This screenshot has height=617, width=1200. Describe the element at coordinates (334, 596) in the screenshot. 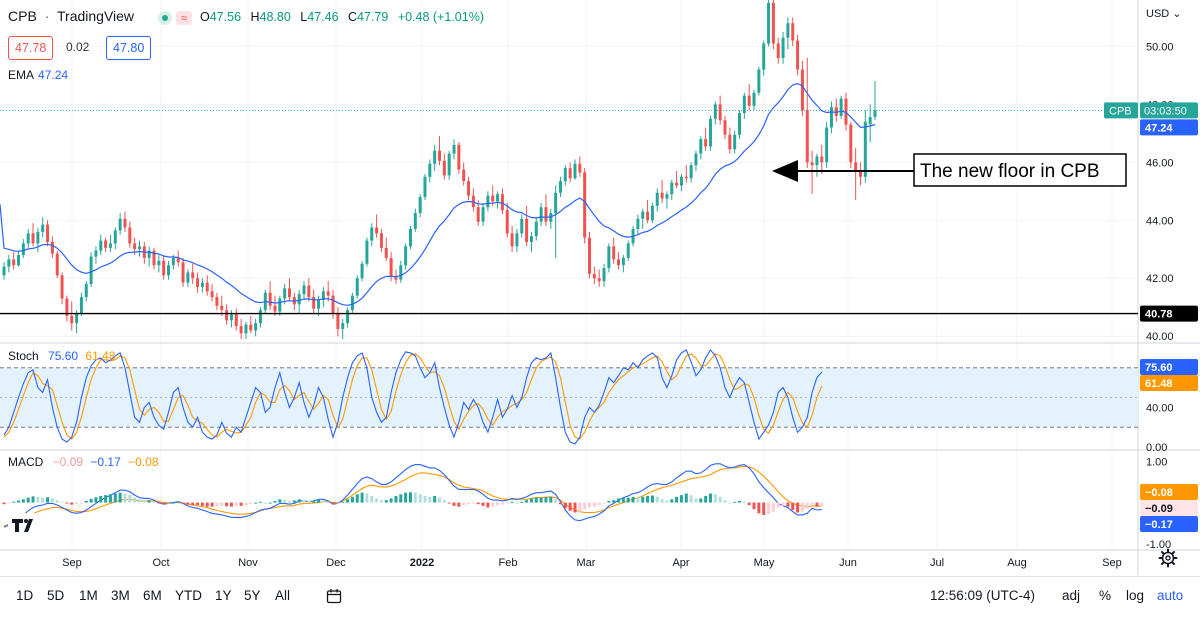

I see `goto-date-calendar-icon` at that location.